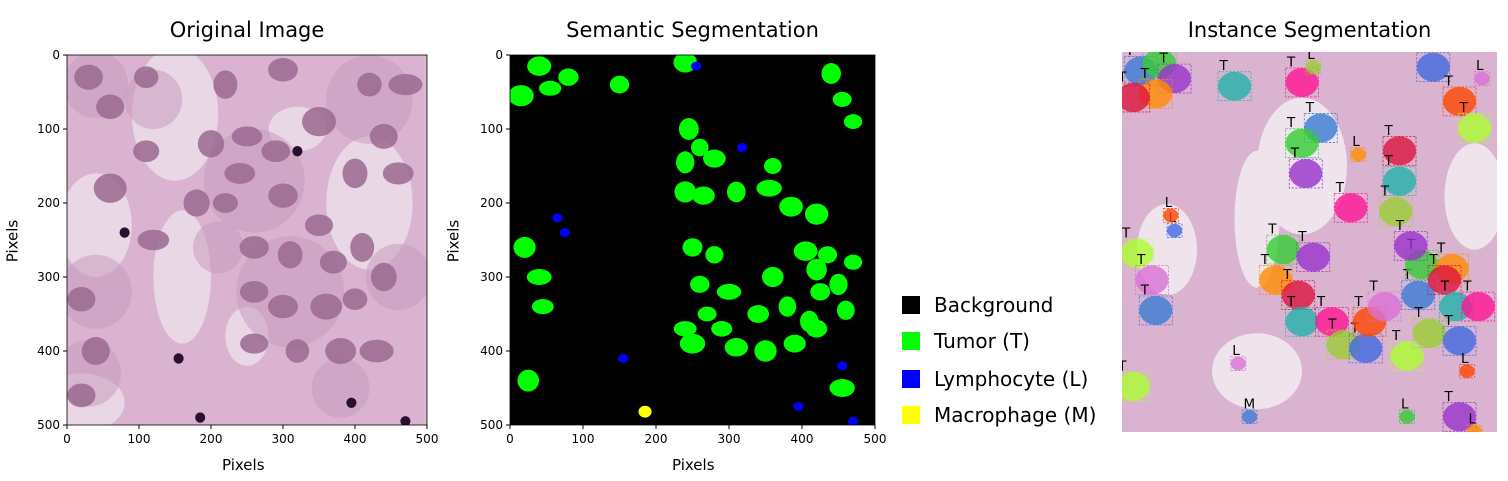 The width and height of the screenshot is (1508, 481). What do you see at coordinates (243, 465) in the screenshot?
I see `original-xlabel: Pixels` at bounding box center [243, 465].